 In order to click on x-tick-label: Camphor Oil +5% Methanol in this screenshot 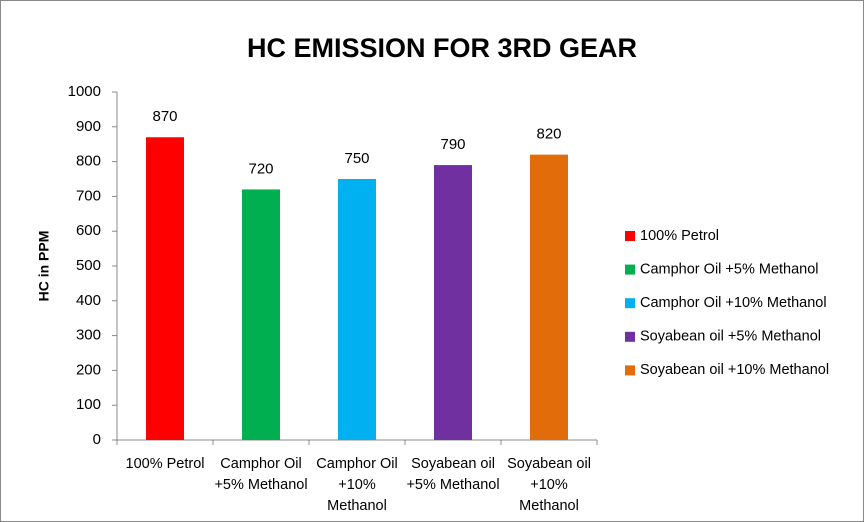, I will do `click(261, 474)`.